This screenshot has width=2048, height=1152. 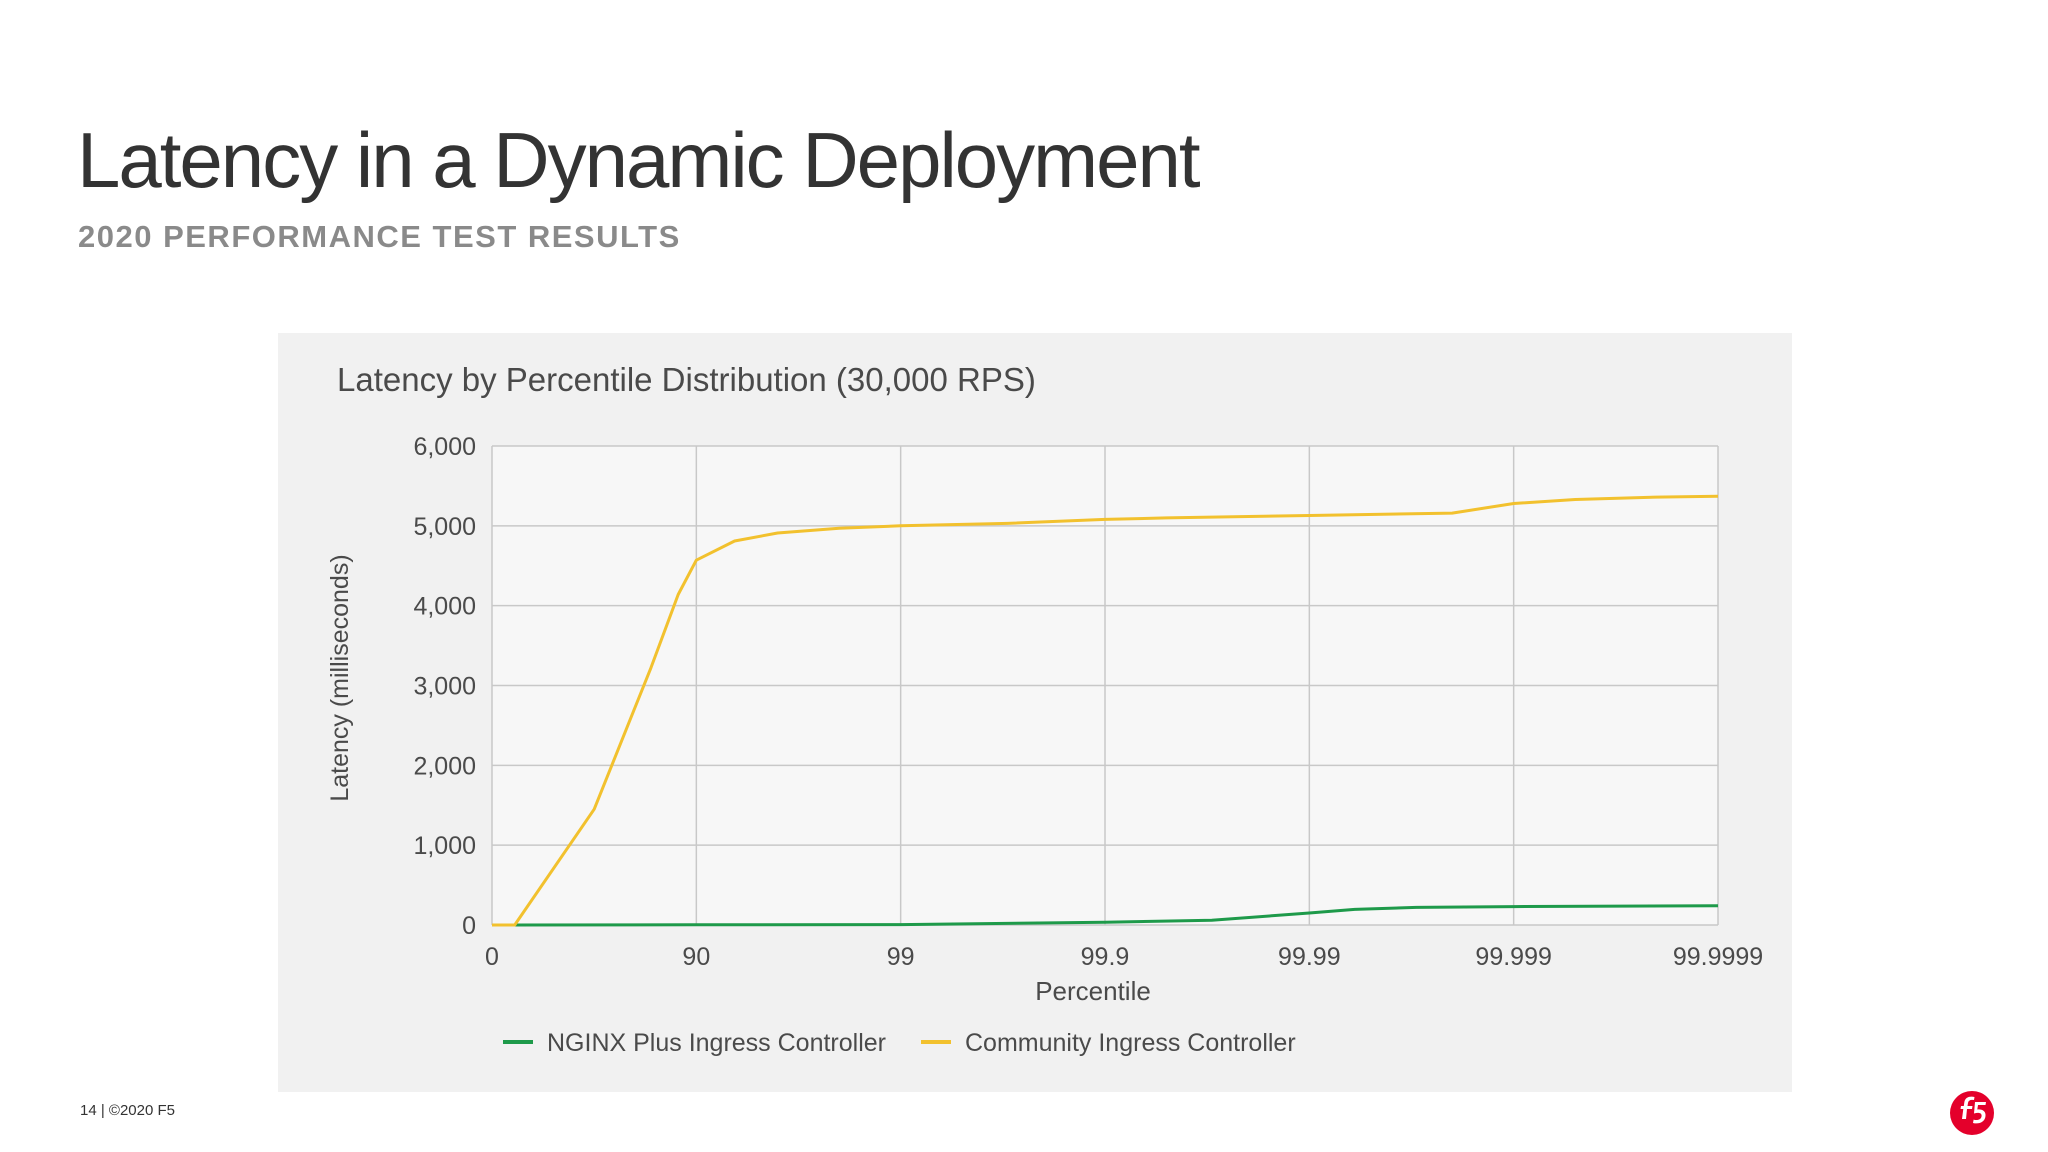 I want to click on y-tick-label: 3,000, so click(x=444, y=687).